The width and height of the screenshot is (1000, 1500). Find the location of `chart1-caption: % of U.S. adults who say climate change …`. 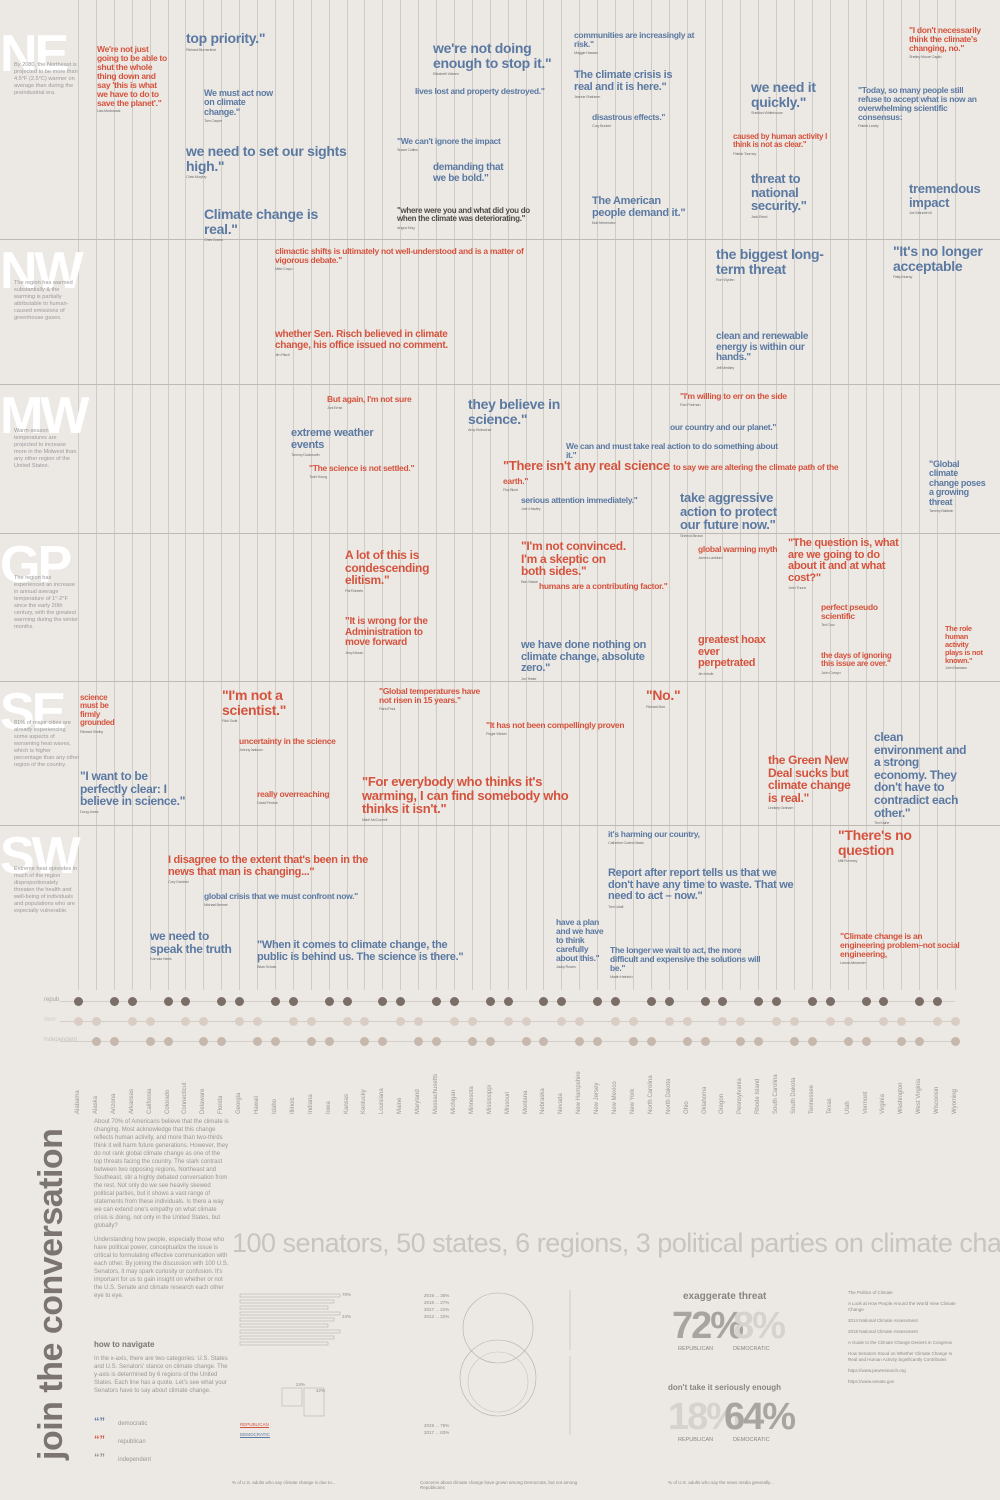

chart1-caption: % of U.S. adults who say climate change … is located at coordinates (284, 1482).